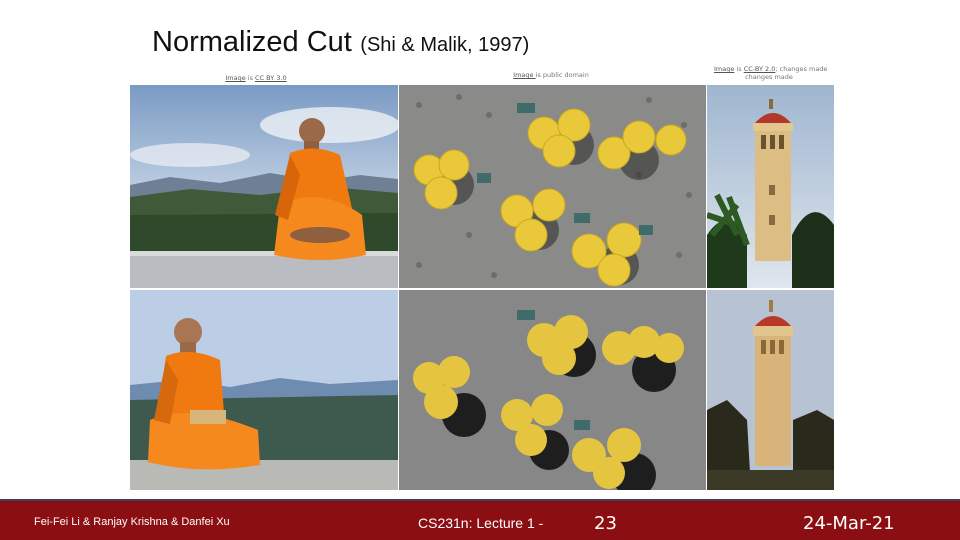  I want to click on credit-tower-tail: ; changes made, so click(801, 69).